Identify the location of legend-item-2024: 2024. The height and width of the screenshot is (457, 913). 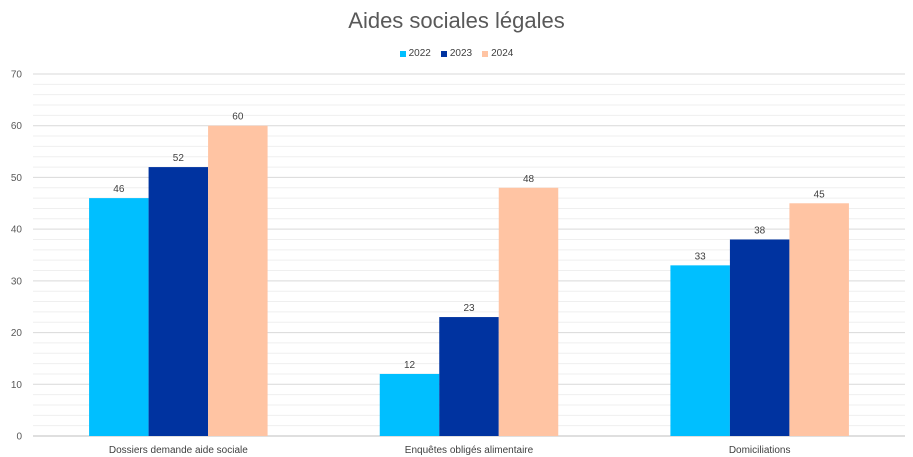
(497, 53).